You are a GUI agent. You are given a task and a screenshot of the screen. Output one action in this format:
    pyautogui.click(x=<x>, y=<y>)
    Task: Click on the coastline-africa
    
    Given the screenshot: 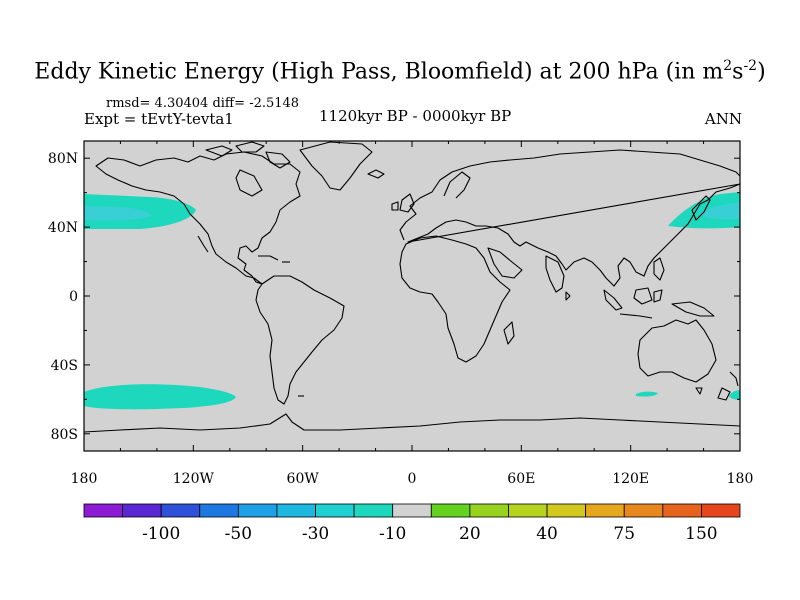 What is the action you would take?
    pyautogui.click(x=455, y=299)
    